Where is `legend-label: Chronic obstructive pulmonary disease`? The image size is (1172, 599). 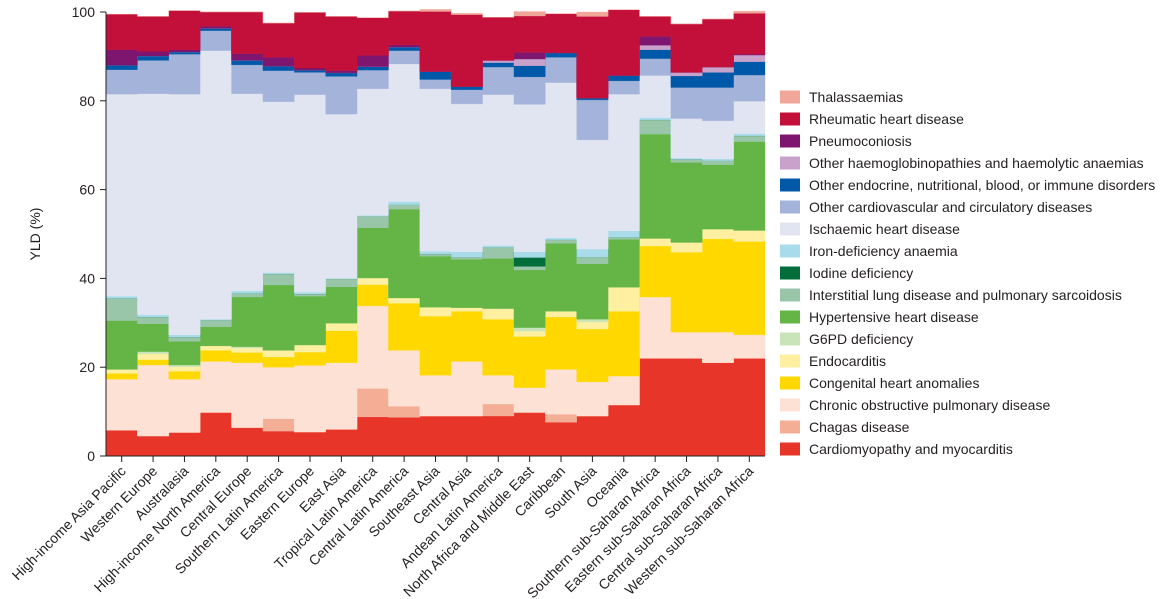
legend-label: Chronic obstructive pulmonary disease is located at coordinates (929, 405).